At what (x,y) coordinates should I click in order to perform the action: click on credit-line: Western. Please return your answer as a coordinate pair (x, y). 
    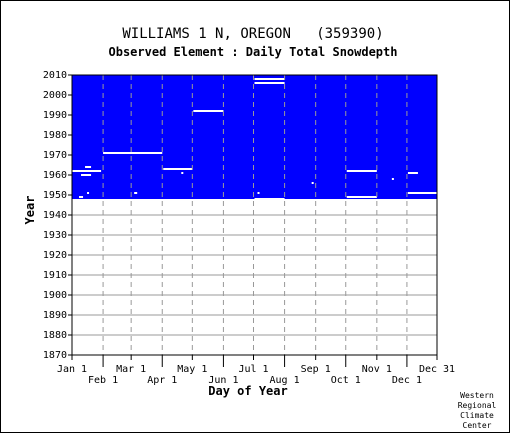
    Looking at the image, I should click on (477, 395).